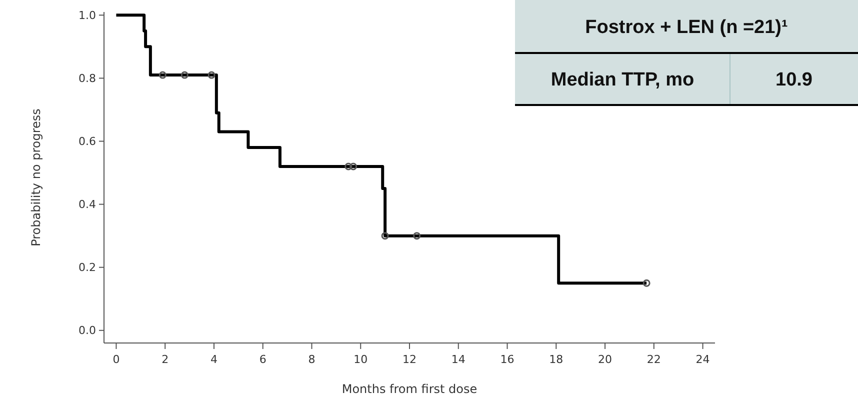  What do you see at coordinates (87, 331) in the screenshot?
I see `y-tick-label: 0.0` at bounding box center [87, 331].